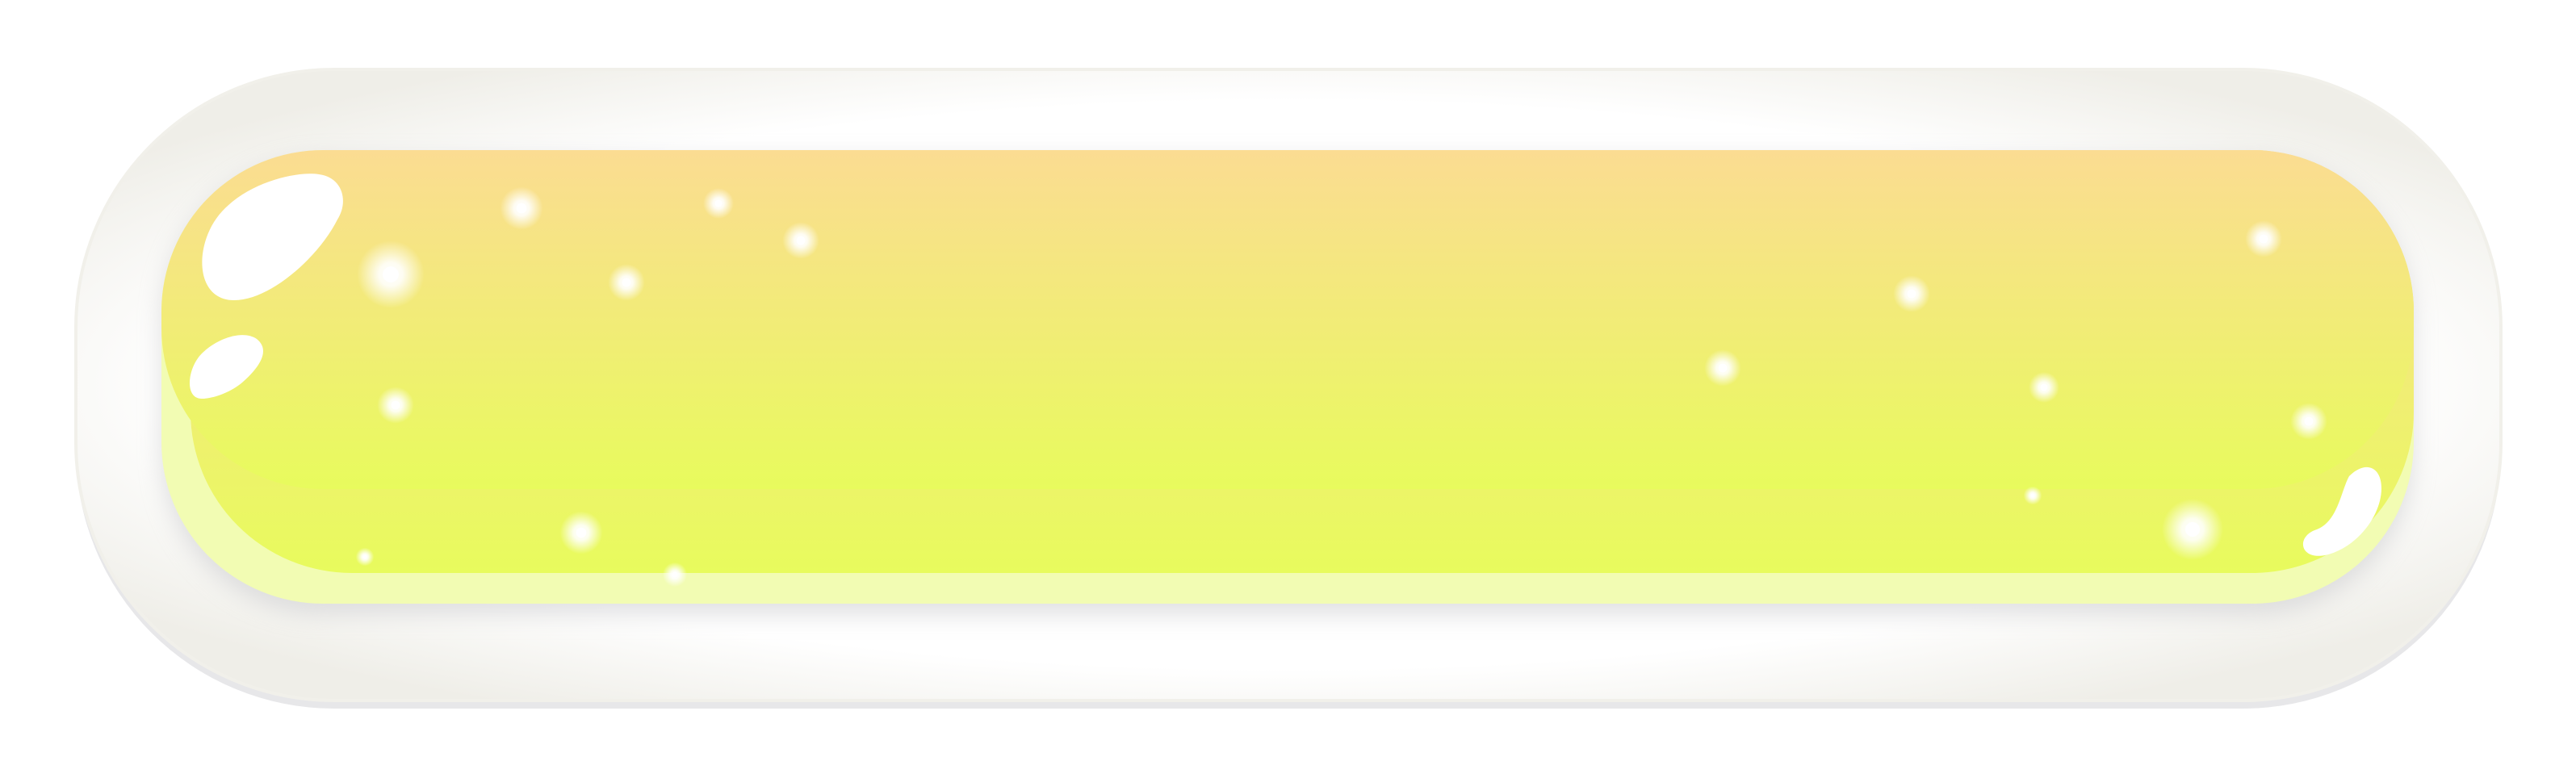 The height and width of the screenshot is (757, 2576). I want to click on gloss-highlight-small, so click(226, 367).